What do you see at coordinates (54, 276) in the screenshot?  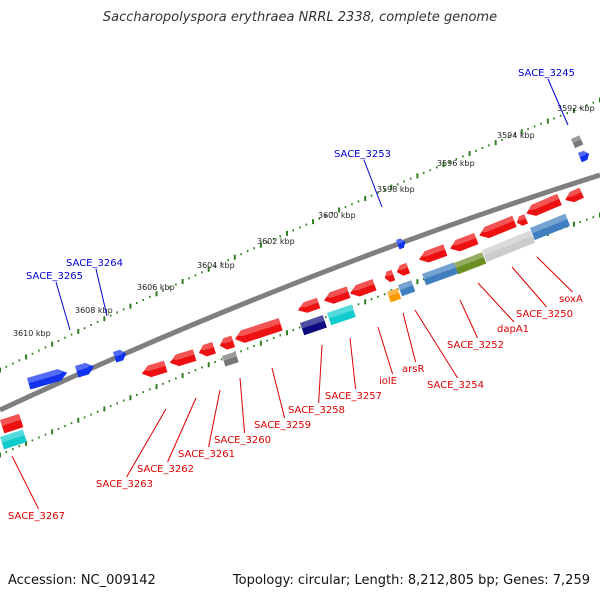 I see `gene-label-forward: SACE_3265` at bounding box center [54, 276].